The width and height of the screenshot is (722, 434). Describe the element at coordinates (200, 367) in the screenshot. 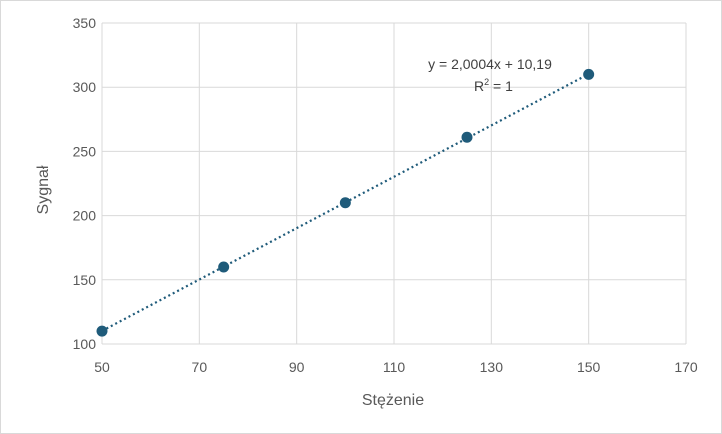

I see `x-tick-label: 70` at that location.